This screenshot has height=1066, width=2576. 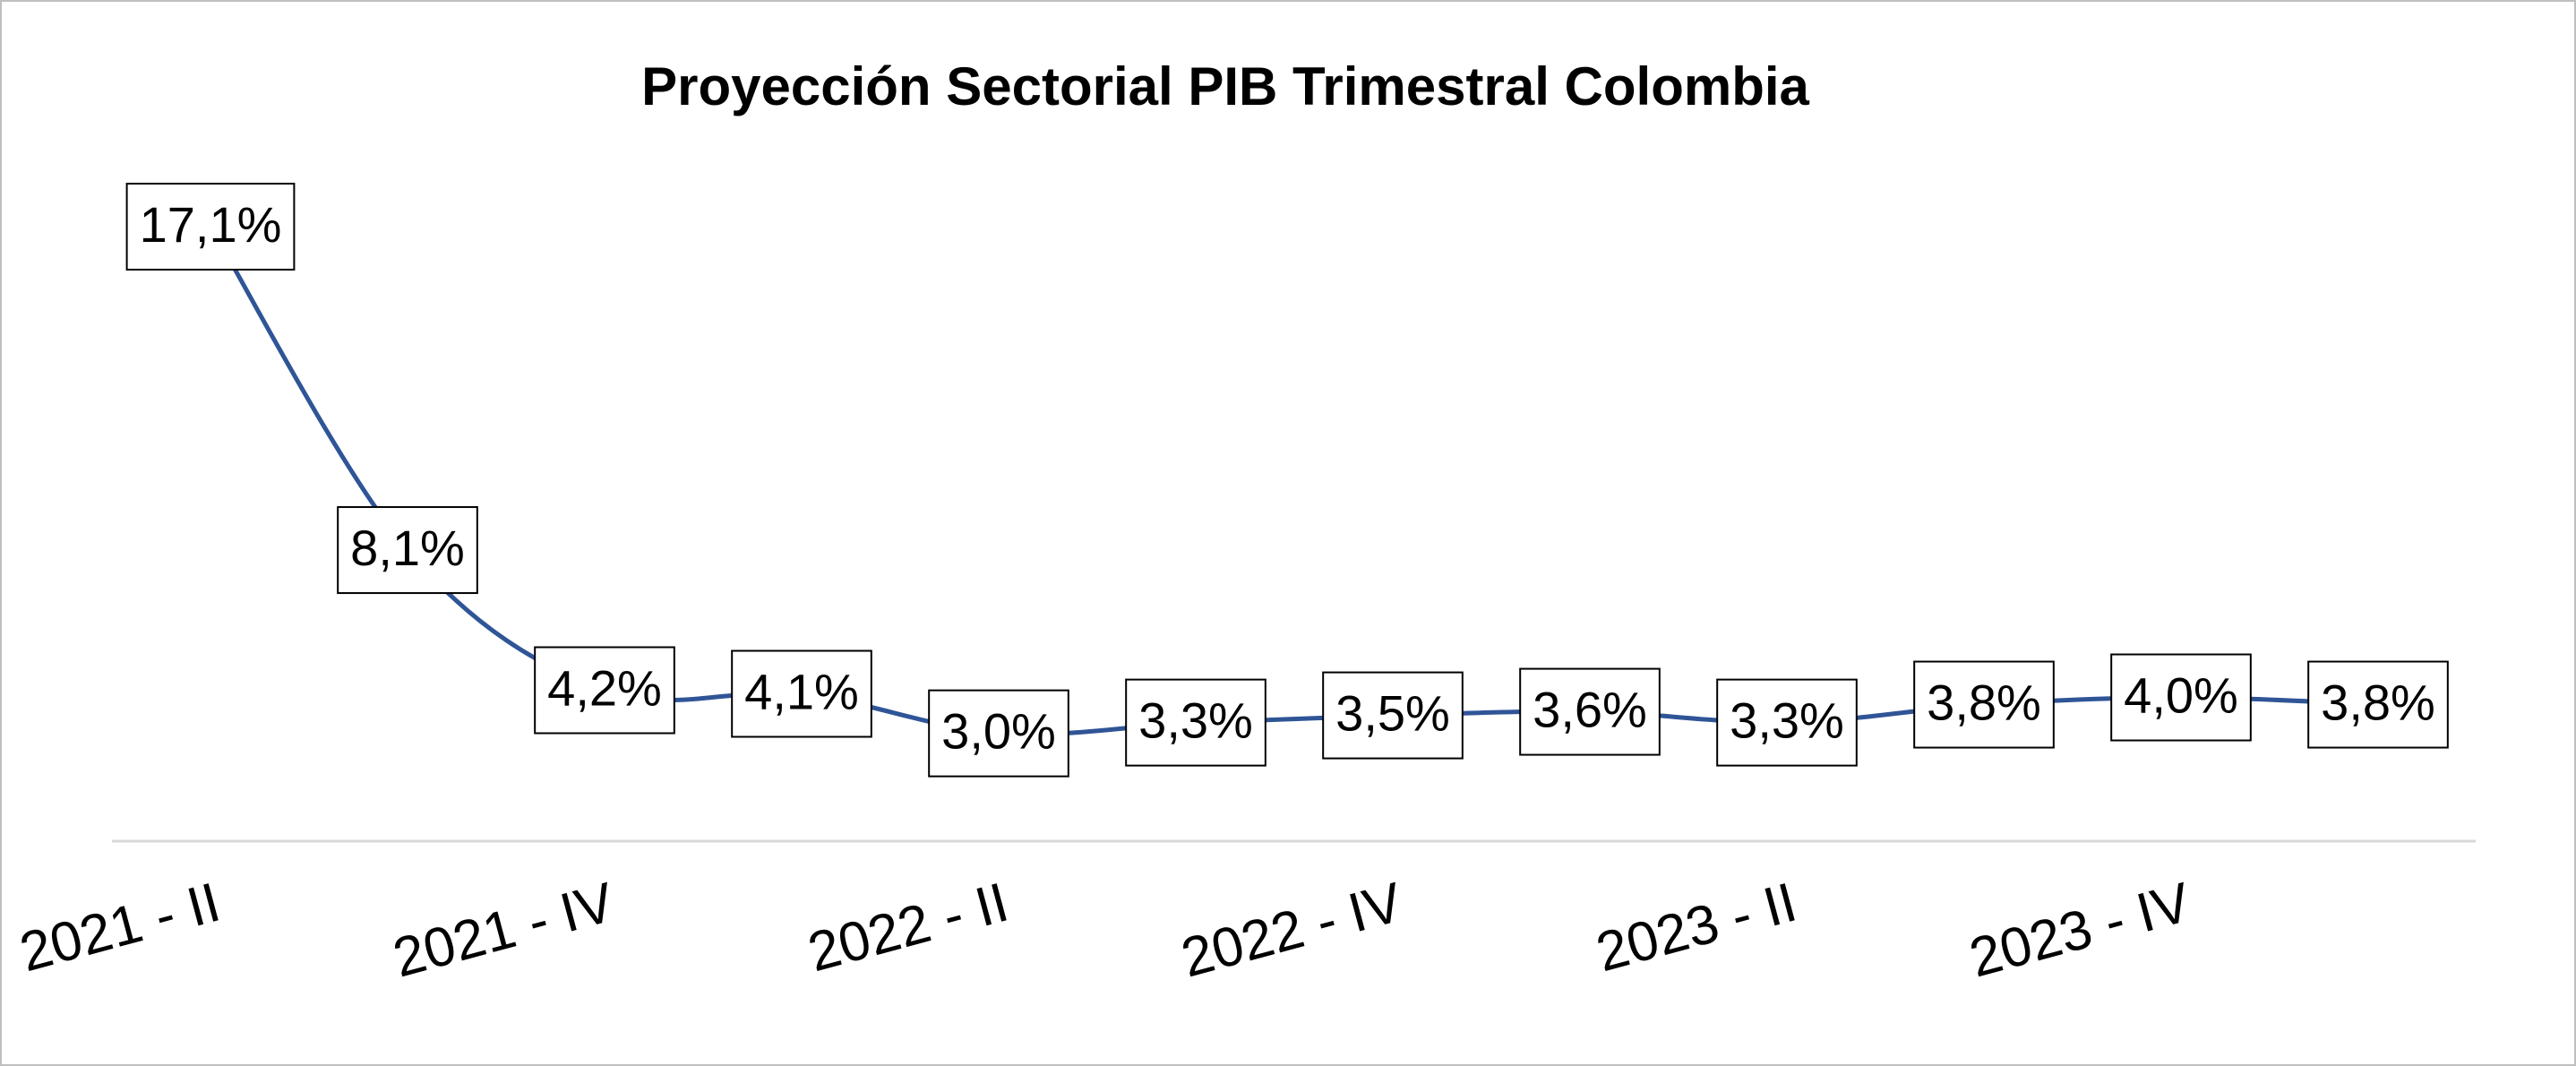 What do you see at coordinates (2181, 694) in the screenshot?
I see `data-label-text: 4,0%` at bounding box center [2181, 694].